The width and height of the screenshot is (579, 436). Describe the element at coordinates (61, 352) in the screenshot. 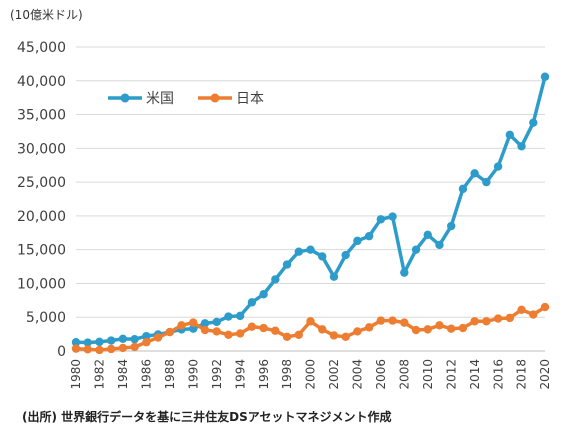

I see `y-tick-label: 0` at that location.